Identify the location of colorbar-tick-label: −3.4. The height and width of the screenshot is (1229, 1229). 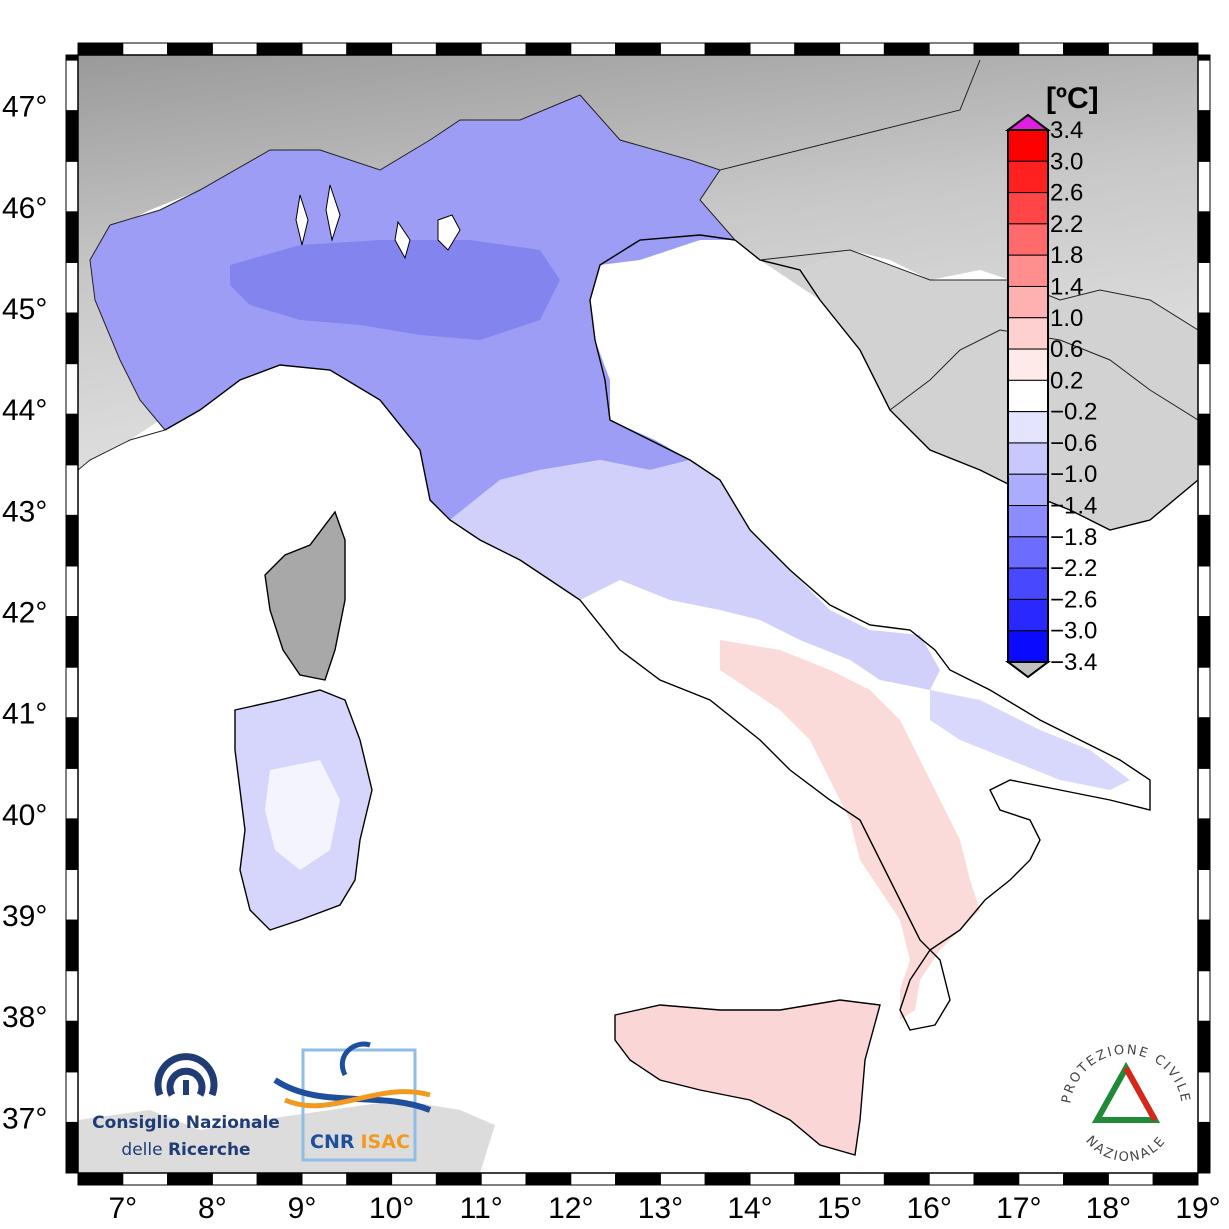
(1073, 662).